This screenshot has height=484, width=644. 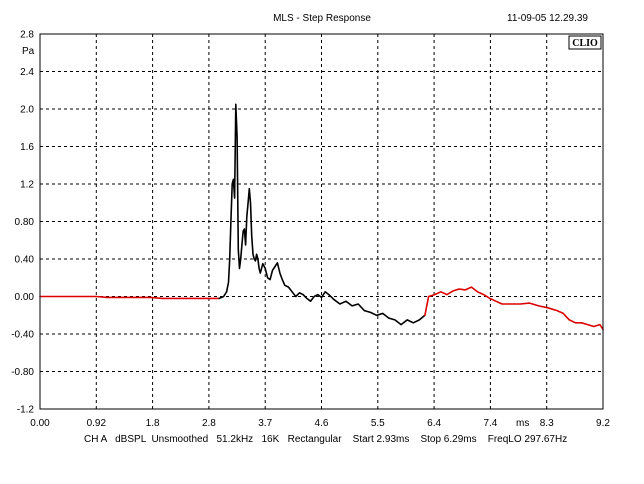 What do you see at coordinates (153, 423) in the screenshot?
I see `x-tick-label: 1.8` at bounding box center [153, 423].